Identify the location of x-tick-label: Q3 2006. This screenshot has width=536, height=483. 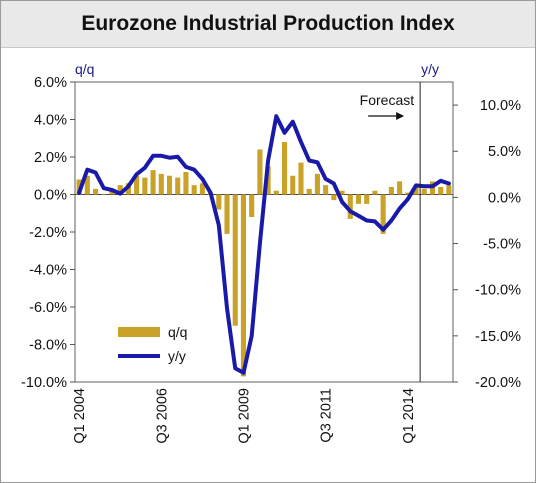
(162, 416).